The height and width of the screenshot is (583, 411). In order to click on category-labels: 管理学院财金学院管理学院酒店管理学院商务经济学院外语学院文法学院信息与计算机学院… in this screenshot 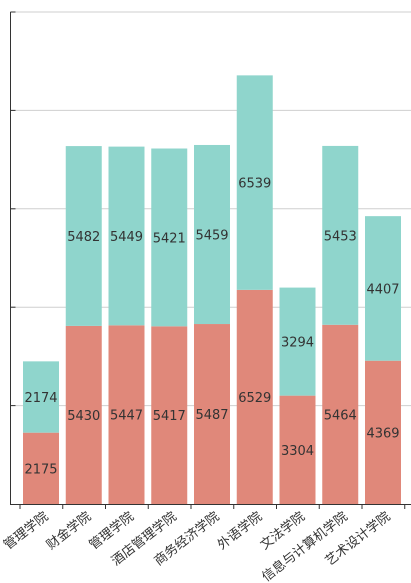, I will do `click(197, 546)`.